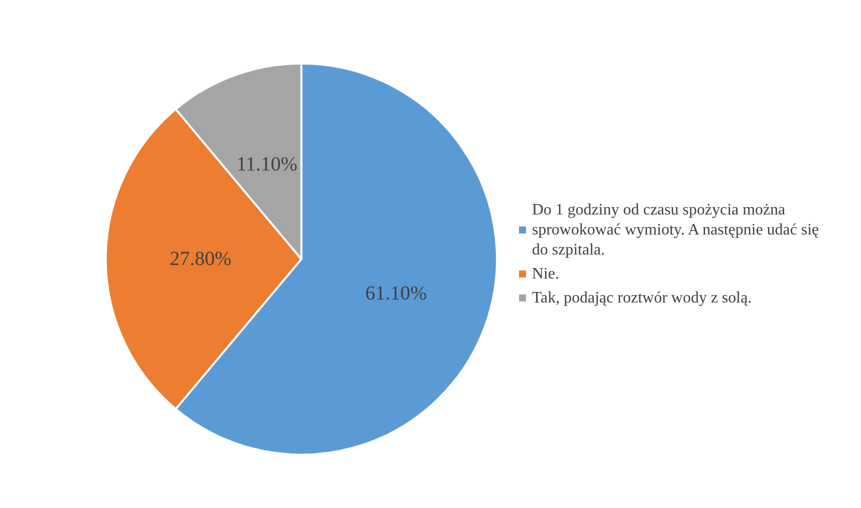 This screenshot has width=861, height=508. What do you see at coordinates (201, 259) in the screenshot?
I see `data-label: 27.80%` at bounding box center [201, 259].